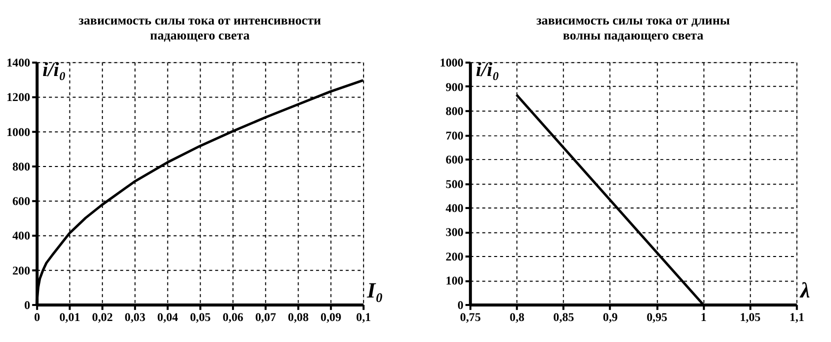 The width and height of the screenshot is (831, 342). What do you see at coordinates (455, 281) in the screenshot?
I see `y-tick-label: 100` at bounding box center [455, 281].